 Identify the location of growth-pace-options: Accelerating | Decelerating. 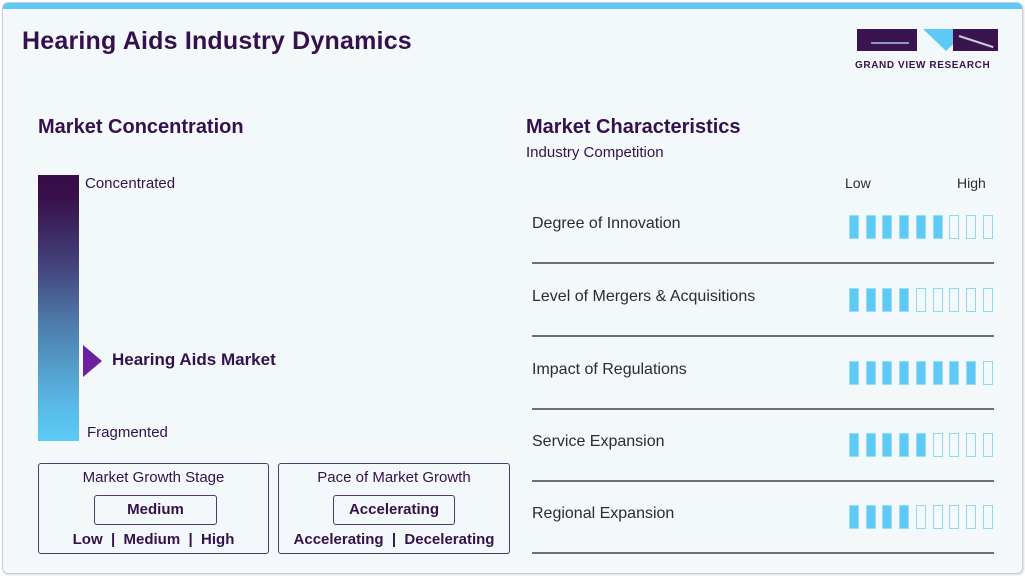
(394, 539).